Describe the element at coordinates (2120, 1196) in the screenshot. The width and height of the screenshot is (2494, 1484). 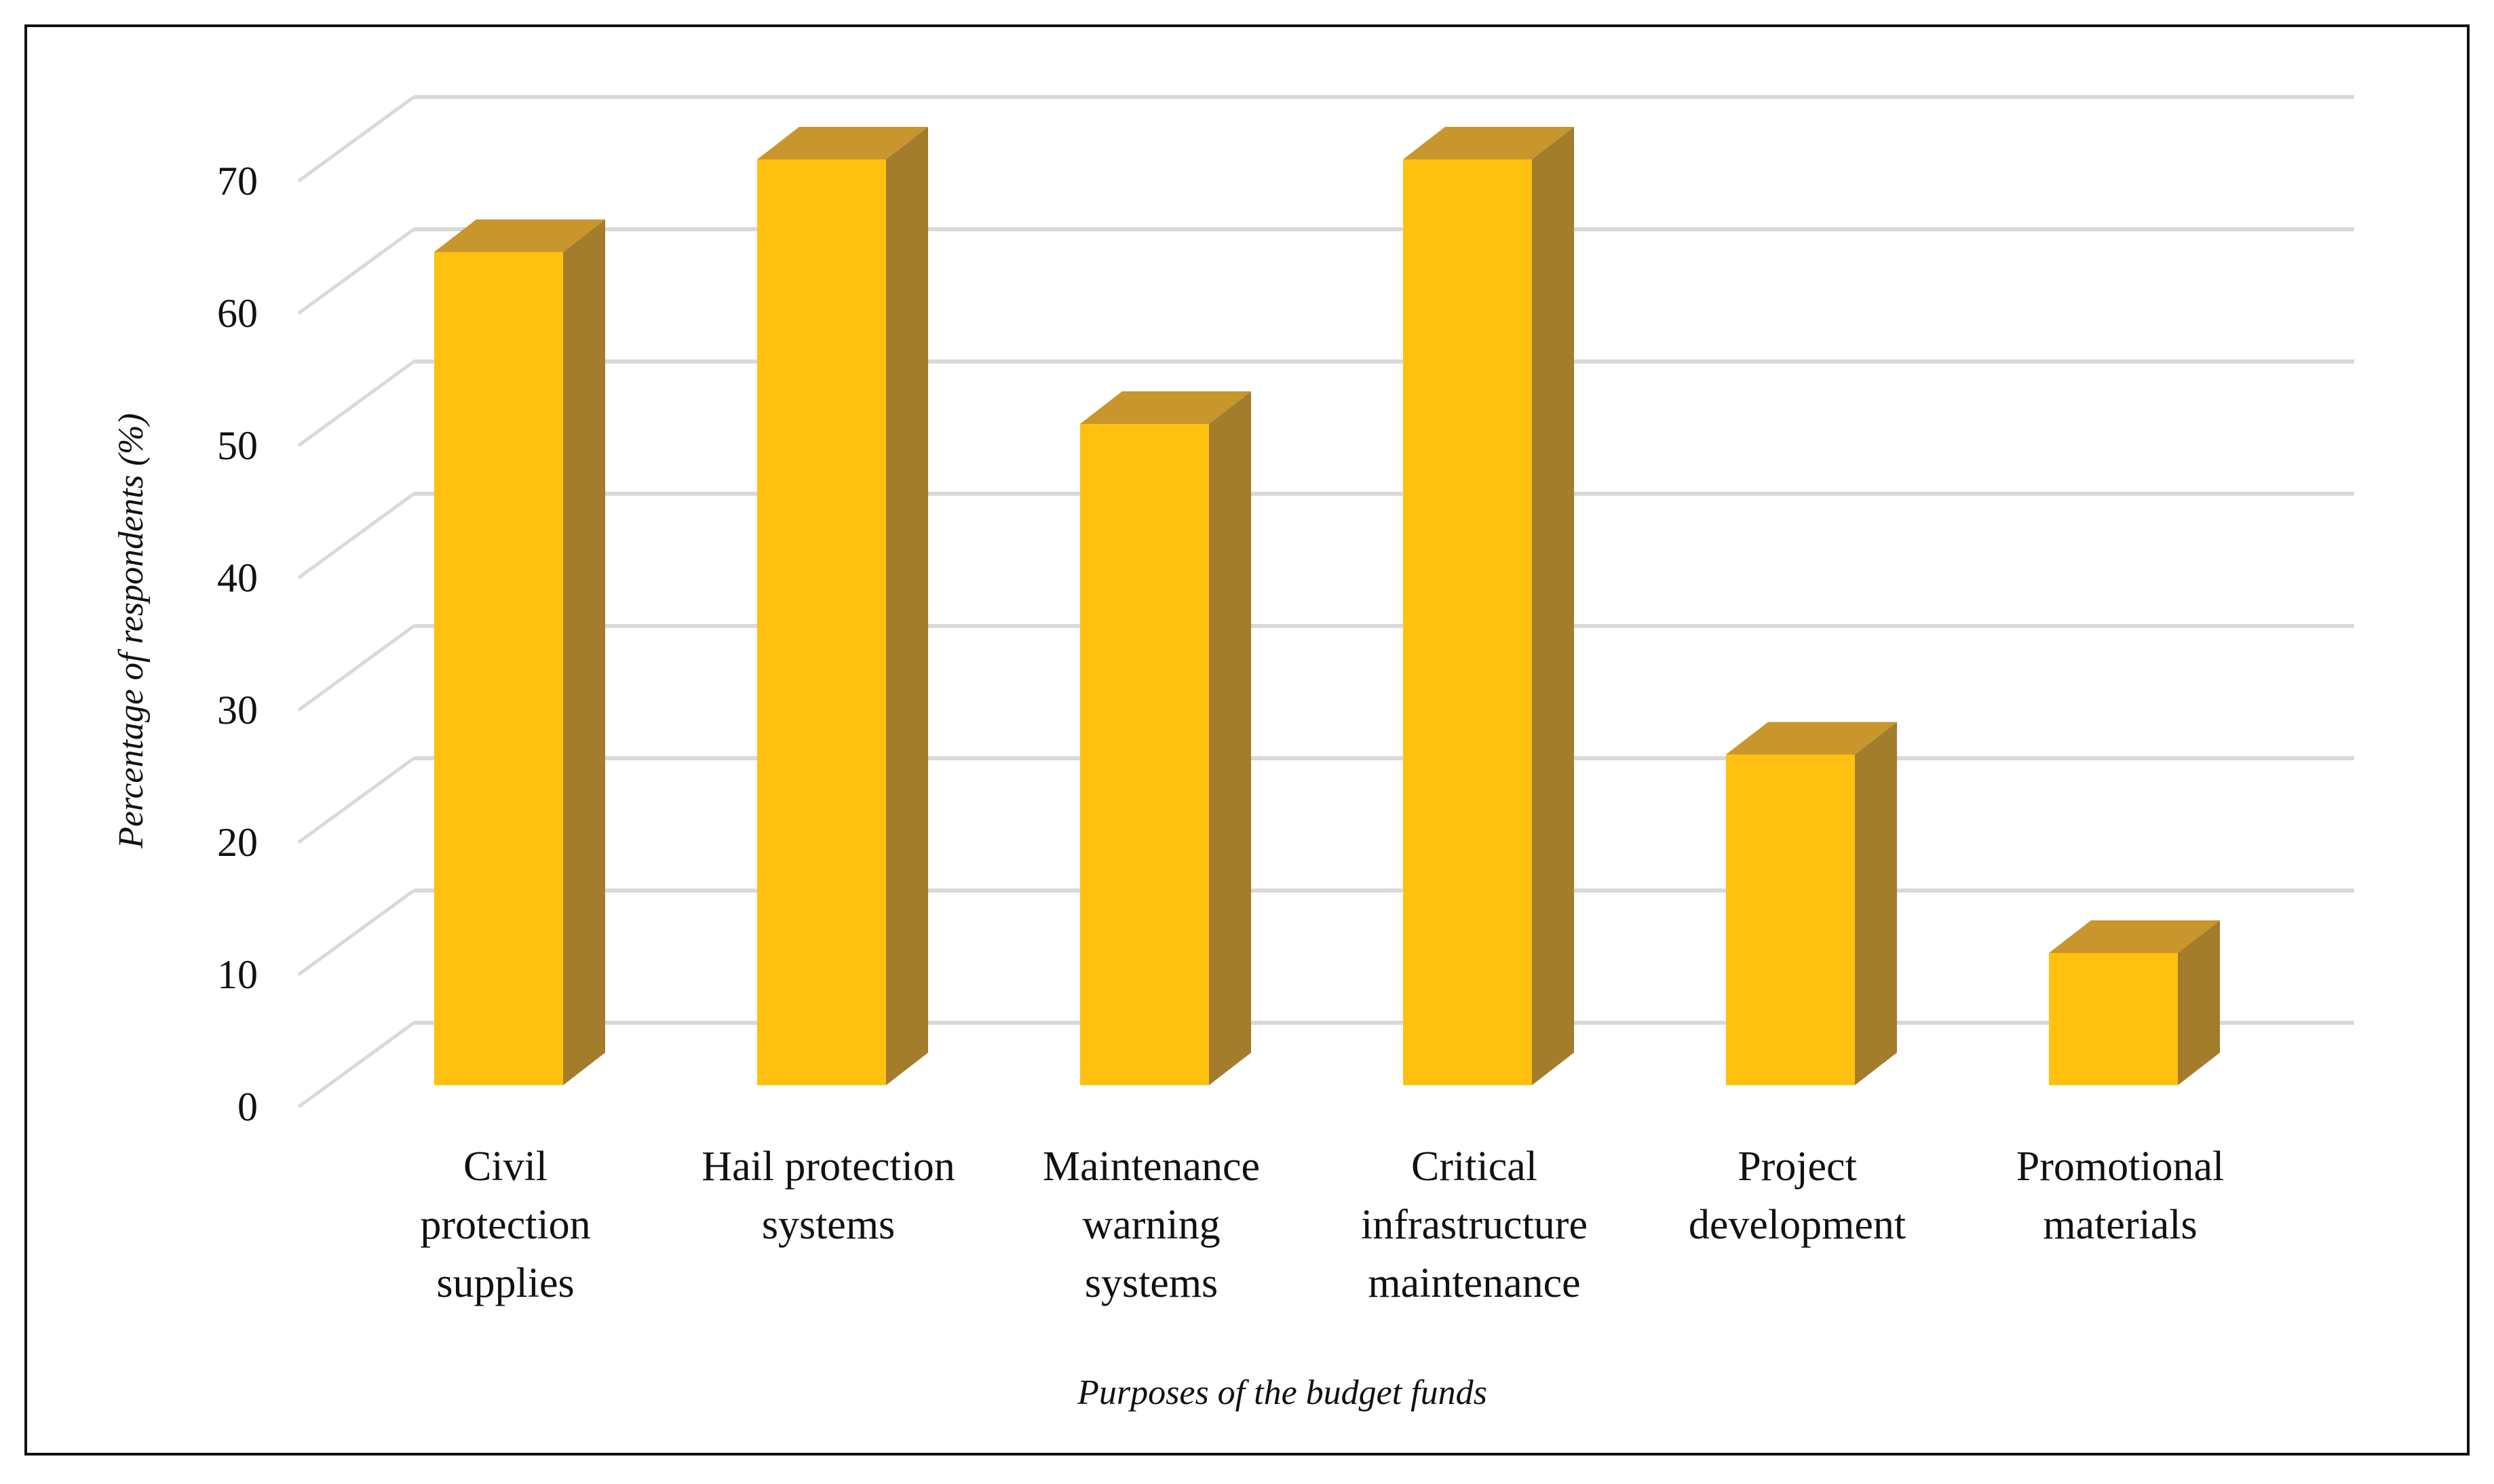
I see `x-category-label: Promotional materials` at that location.